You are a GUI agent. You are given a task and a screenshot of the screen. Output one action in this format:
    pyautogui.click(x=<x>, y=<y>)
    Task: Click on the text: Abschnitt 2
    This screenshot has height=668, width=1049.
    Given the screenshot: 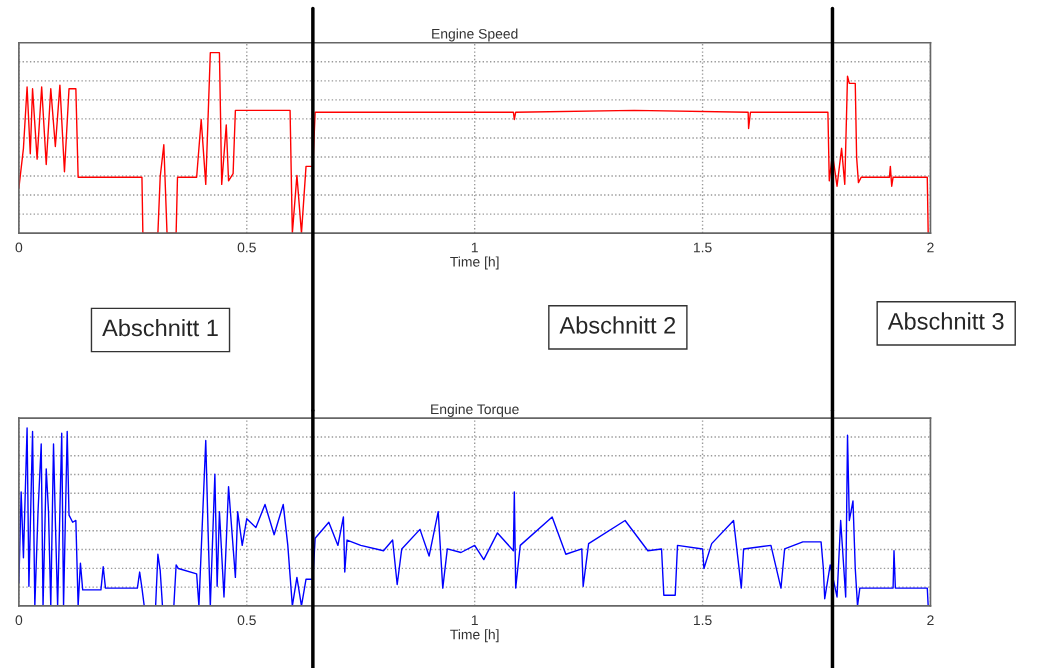 What is the action you would take?
    pyautogui.click(x=617, y=325)
    